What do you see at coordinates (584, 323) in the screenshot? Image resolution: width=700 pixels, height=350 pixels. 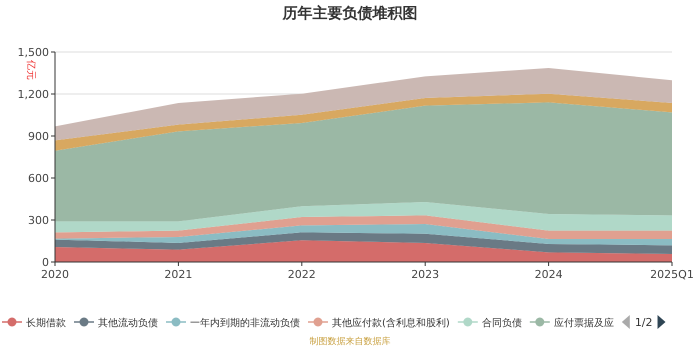 I see `legend-label: 应付票据及应` at bounding box center [584, 323].